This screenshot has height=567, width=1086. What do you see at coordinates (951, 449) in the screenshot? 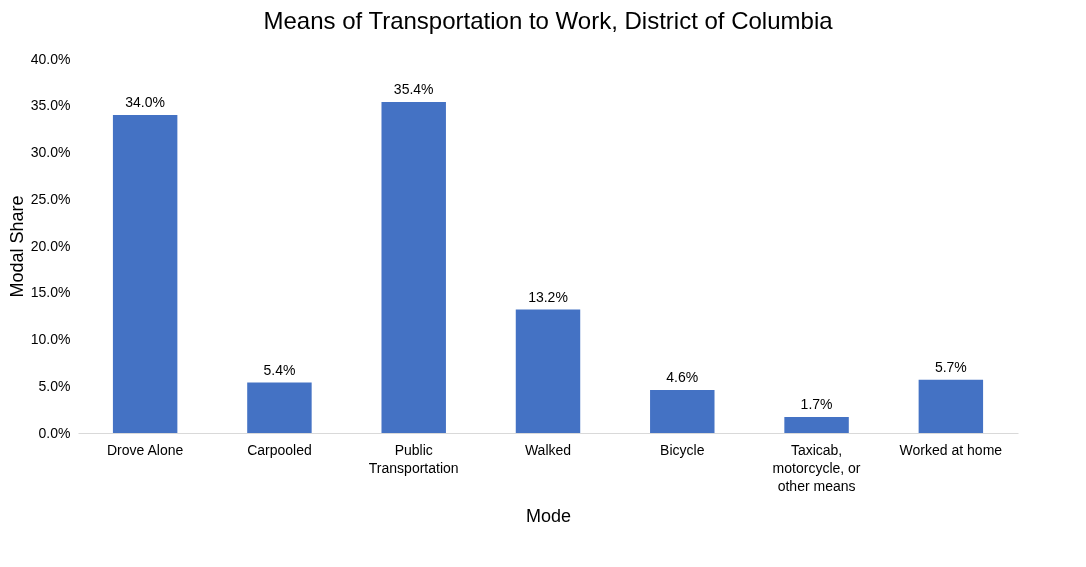
I see `x-tick-label: Worked at home` at bounding box center [951, 449].